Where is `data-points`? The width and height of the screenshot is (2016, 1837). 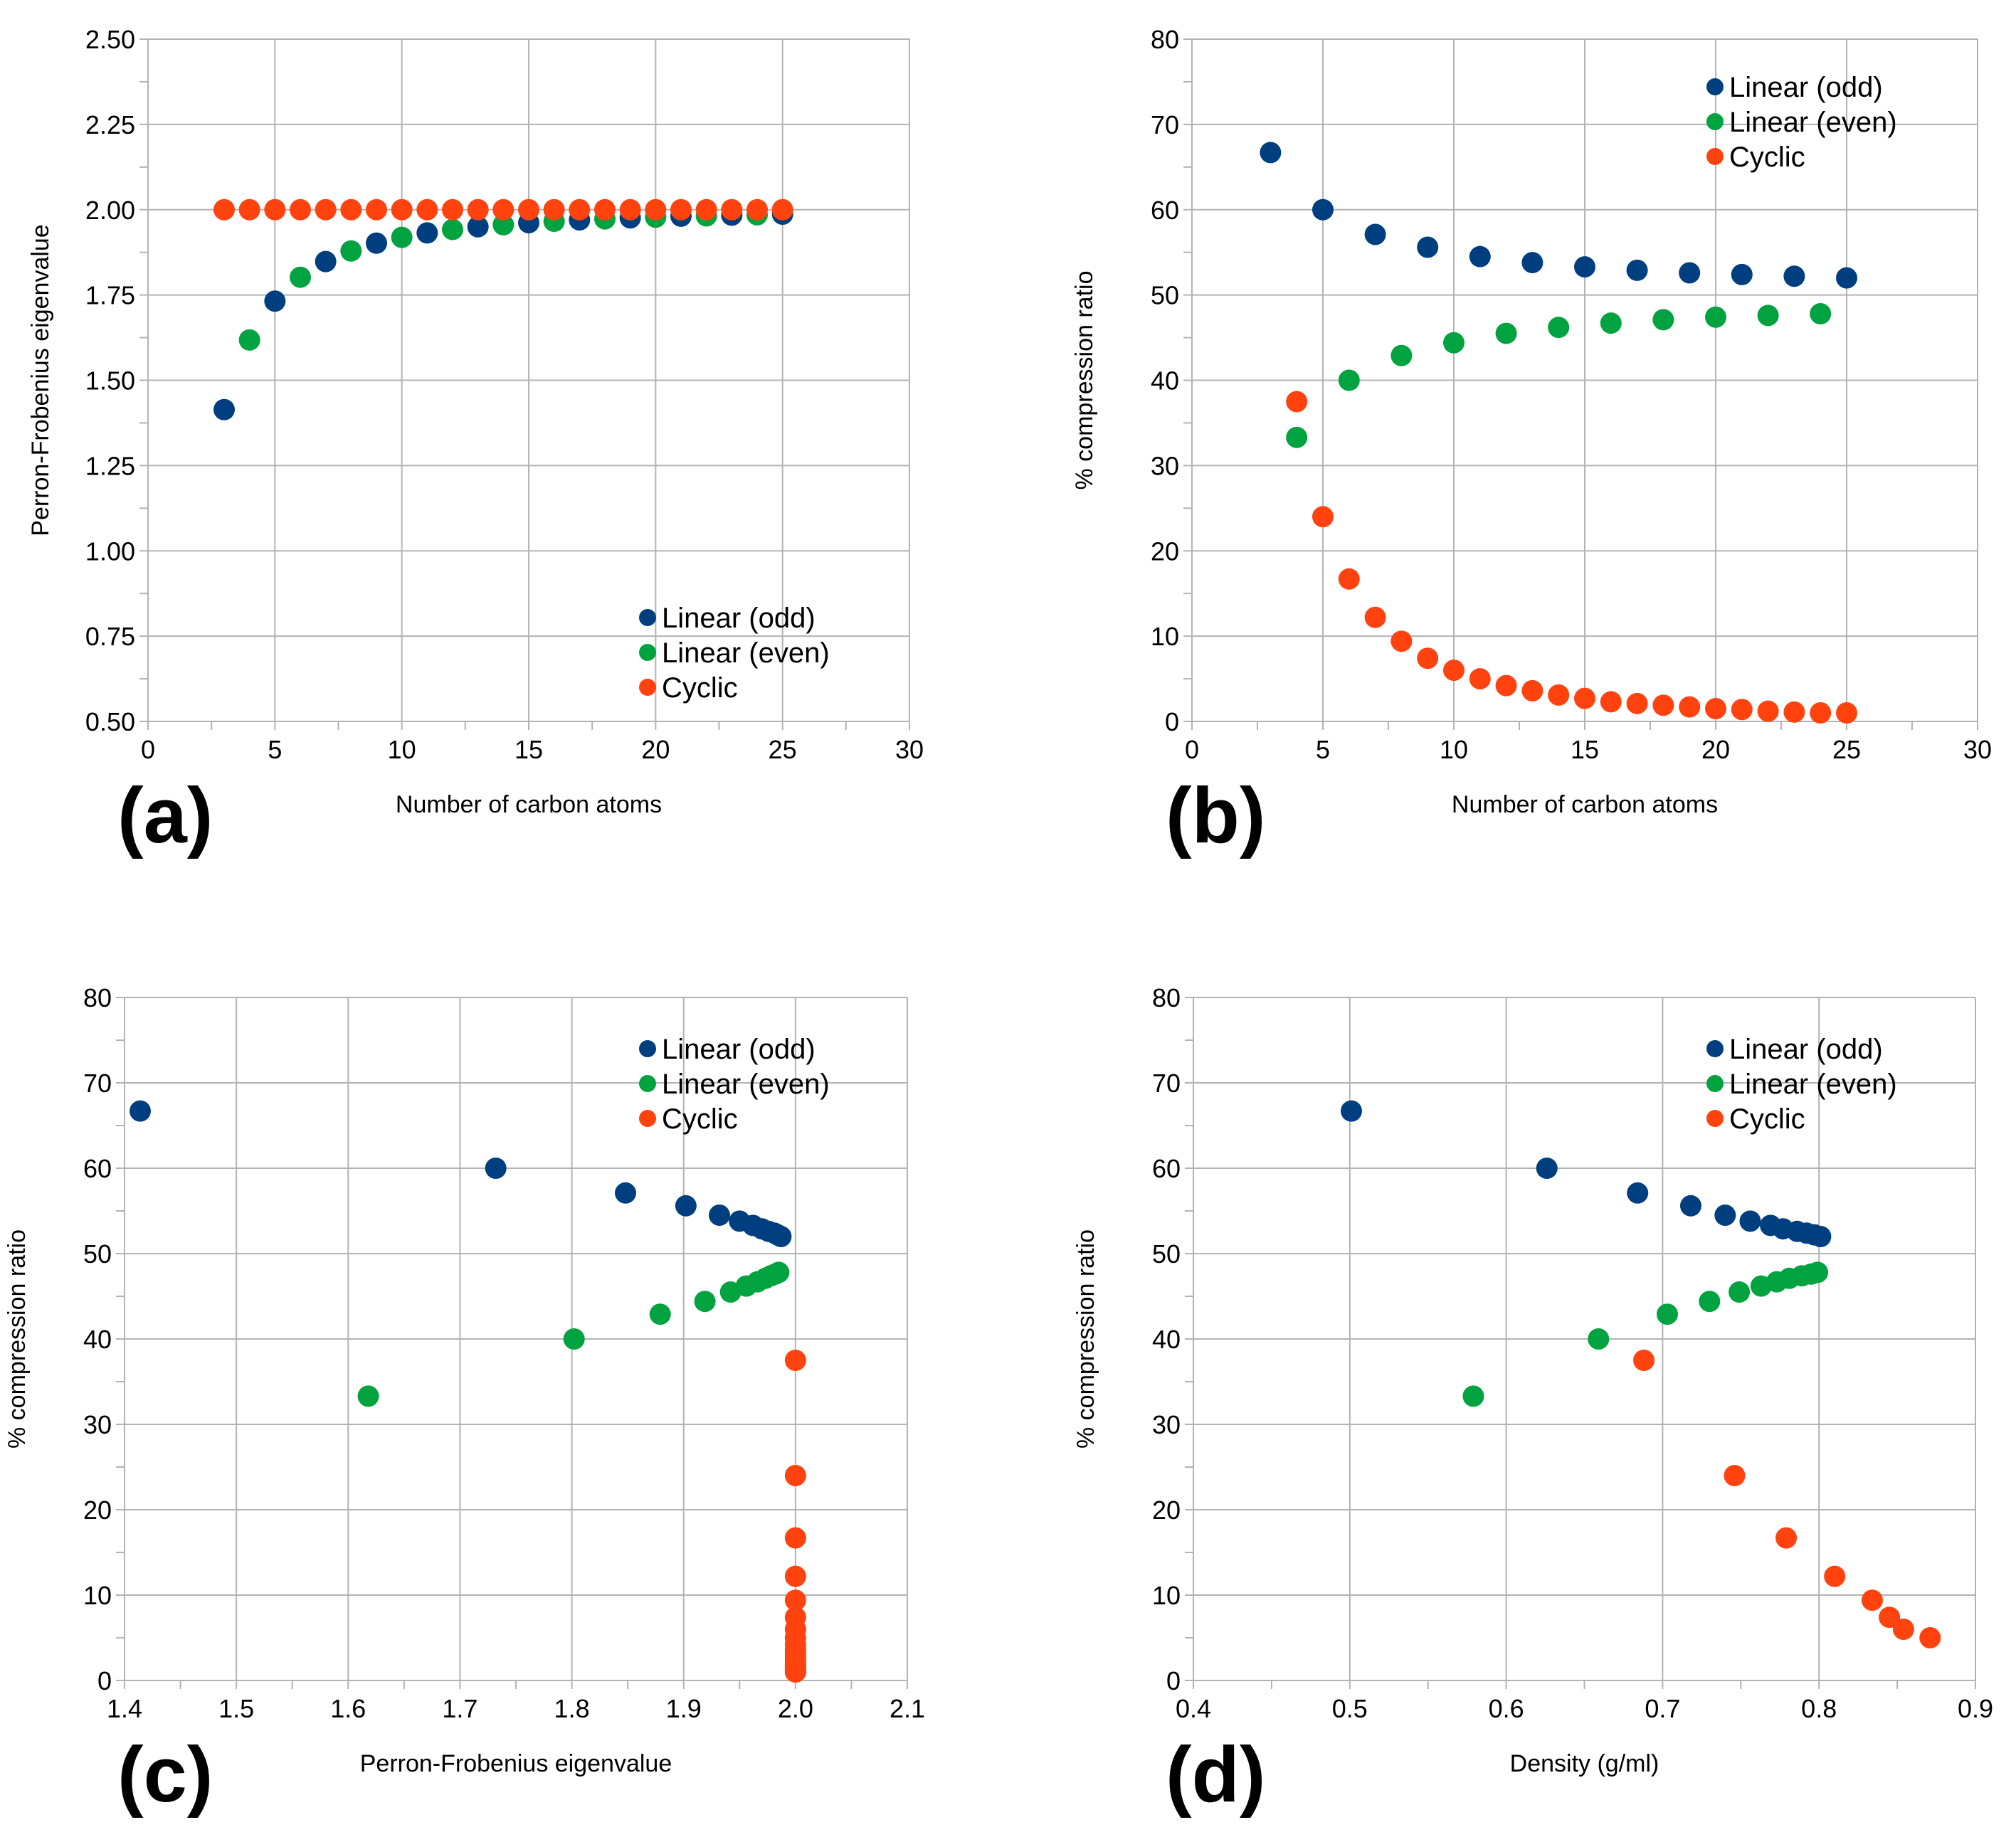 data-points is located at coordinates (1558, 433).